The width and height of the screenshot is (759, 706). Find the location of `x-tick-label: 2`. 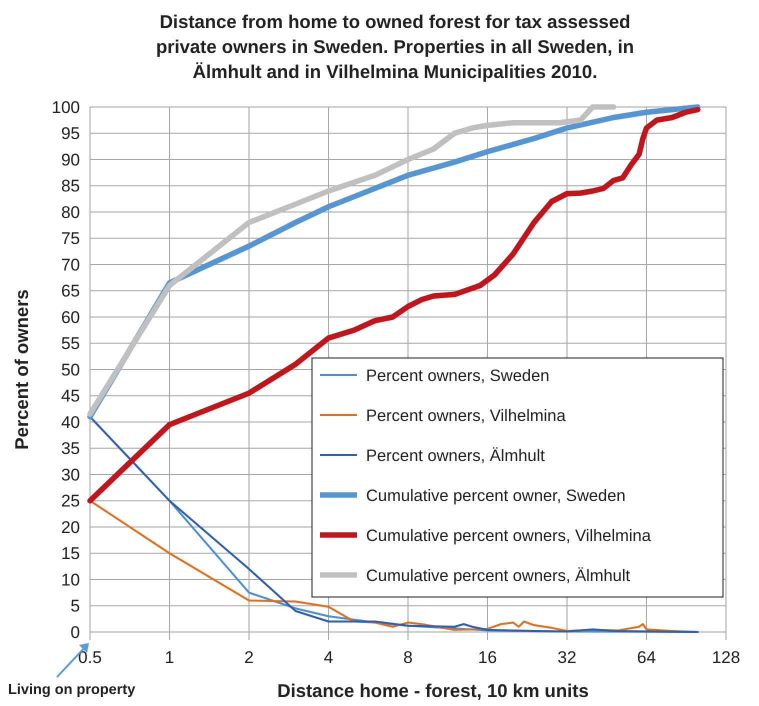

x-tick-label: 2 is located at coordinates (249, 657).